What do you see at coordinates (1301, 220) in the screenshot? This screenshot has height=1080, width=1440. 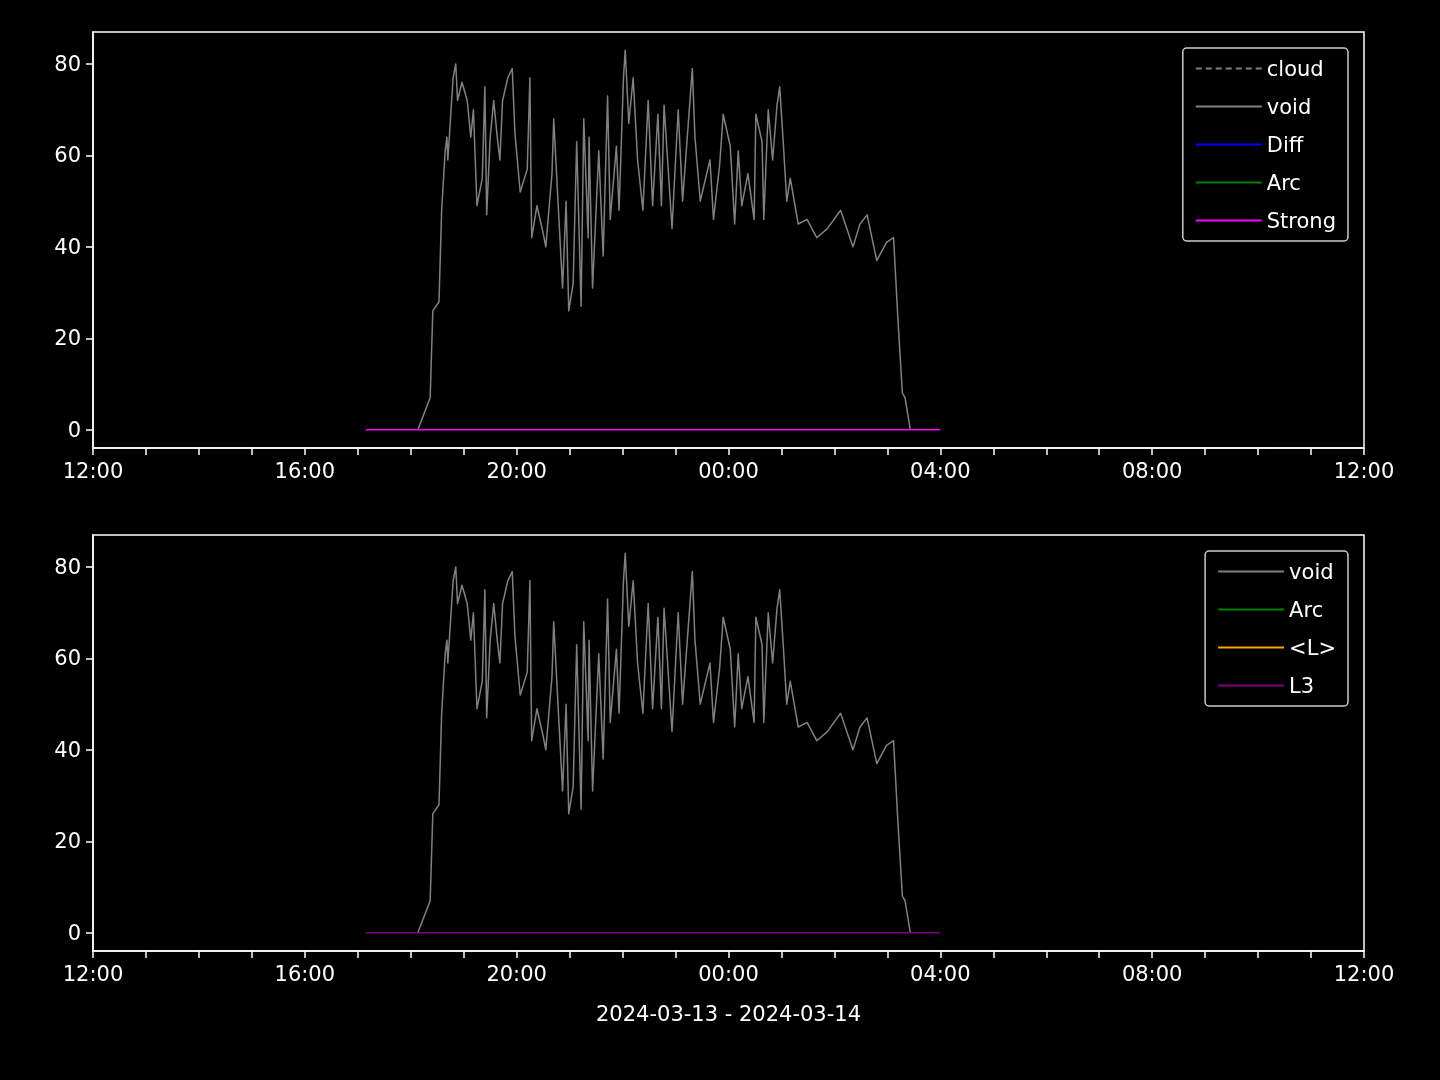 I see `legend-label: Strong` at bounding box center [1301, 220].